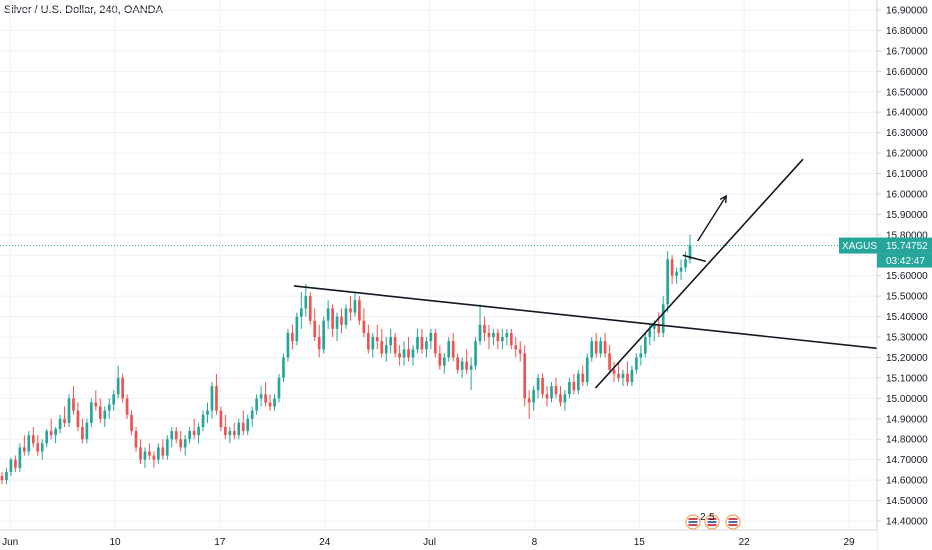 Image resolution: width=932 pixels, height=550 pixels. What do you see at coordinates (907, 72) in the screenshot?
I see `price-tick-label: 16.60000` at bounding box center [907, 72].